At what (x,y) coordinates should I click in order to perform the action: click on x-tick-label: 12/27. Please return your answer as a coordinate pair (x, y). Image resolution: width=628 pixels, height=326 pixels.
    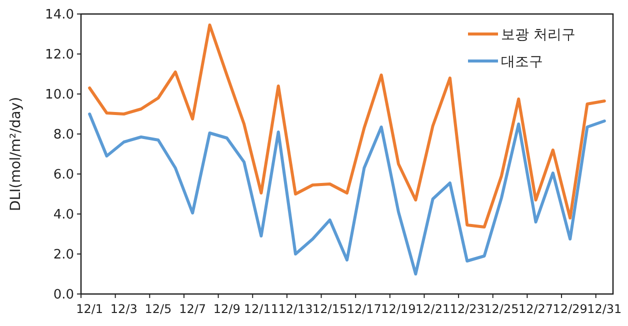
    Looking at the image, I should click on (536, 309).